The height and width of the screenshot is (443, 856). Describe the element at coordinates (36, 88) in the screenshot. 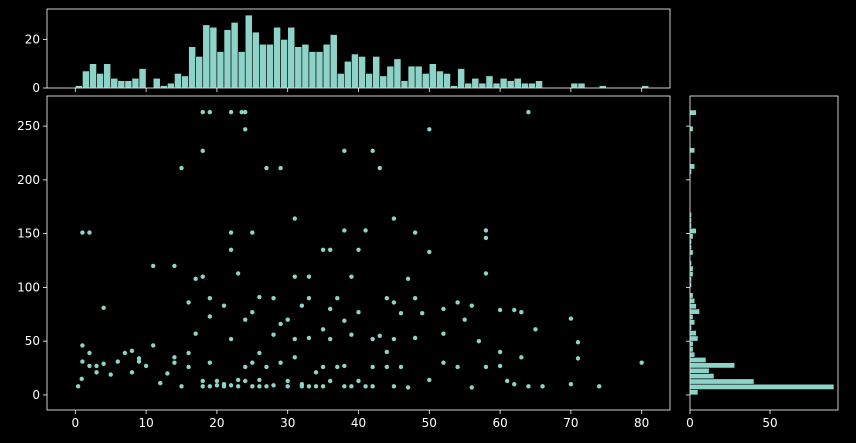

I see `y-tick-label: 0` at that location.